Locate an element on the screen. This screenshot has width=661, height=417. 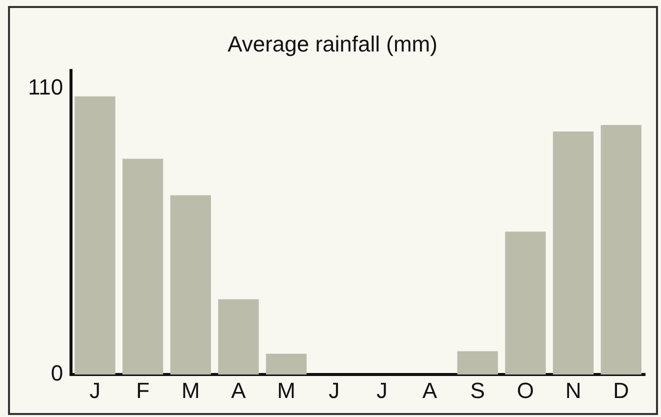
y-tick-label: 0 is located at coordinates (57, 373).